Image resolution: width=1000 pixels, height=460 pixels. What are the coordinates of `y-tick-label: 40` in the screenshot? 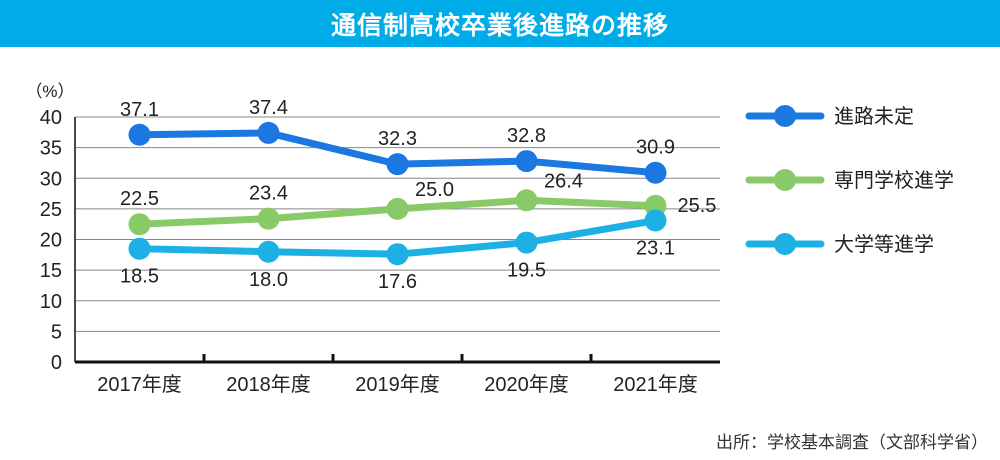 It's located at (51, 118).